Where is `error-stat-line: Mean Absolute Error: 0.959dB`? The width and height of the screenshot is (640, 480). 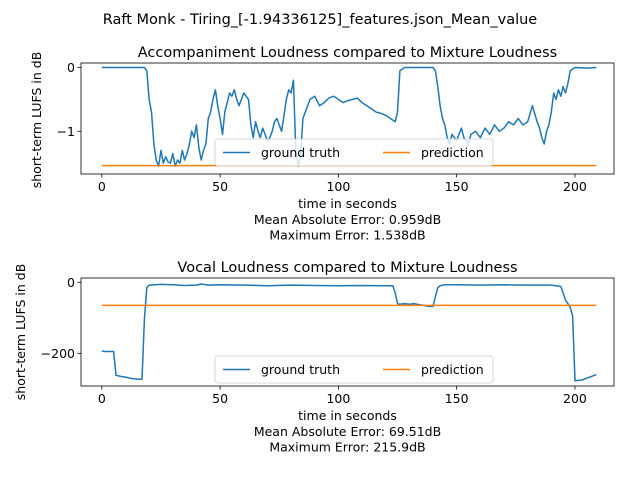
error-stat-line: Mean Absolute Error: 0.959dB is located at coordinates (347, 219).